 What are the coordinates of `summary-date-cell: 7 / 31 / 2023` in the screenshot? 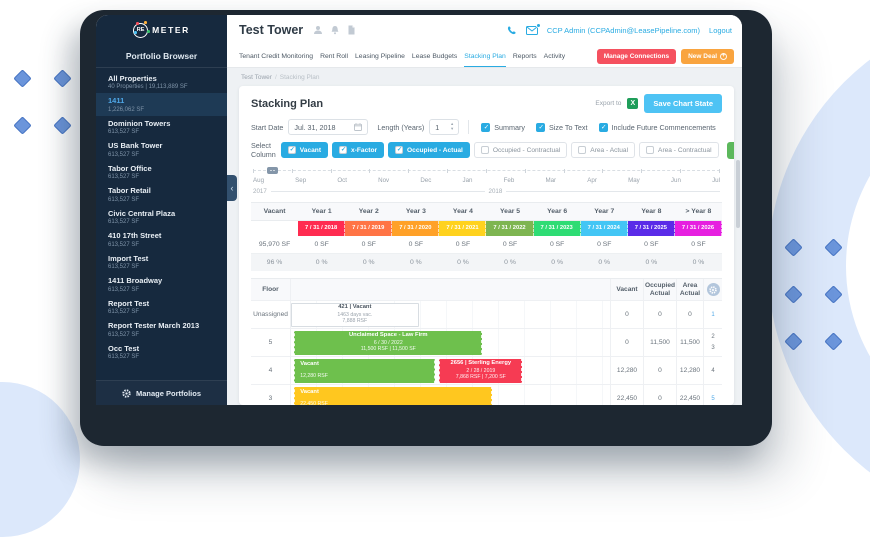 It's located at (557, 228).